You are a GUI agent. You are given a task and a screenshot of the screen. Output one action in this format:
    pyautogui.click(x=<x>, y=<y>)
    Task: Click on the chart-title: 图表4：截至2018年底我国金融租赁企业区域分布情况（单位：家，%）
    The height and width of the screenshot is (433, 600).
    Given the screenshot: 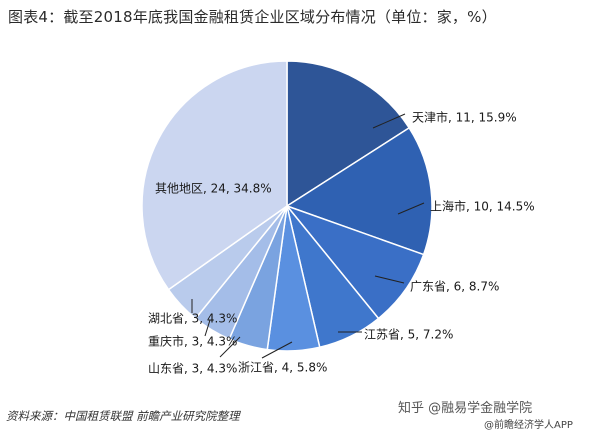 What is the action you would take?
    pyautogui.click(x=252, y=17)
    